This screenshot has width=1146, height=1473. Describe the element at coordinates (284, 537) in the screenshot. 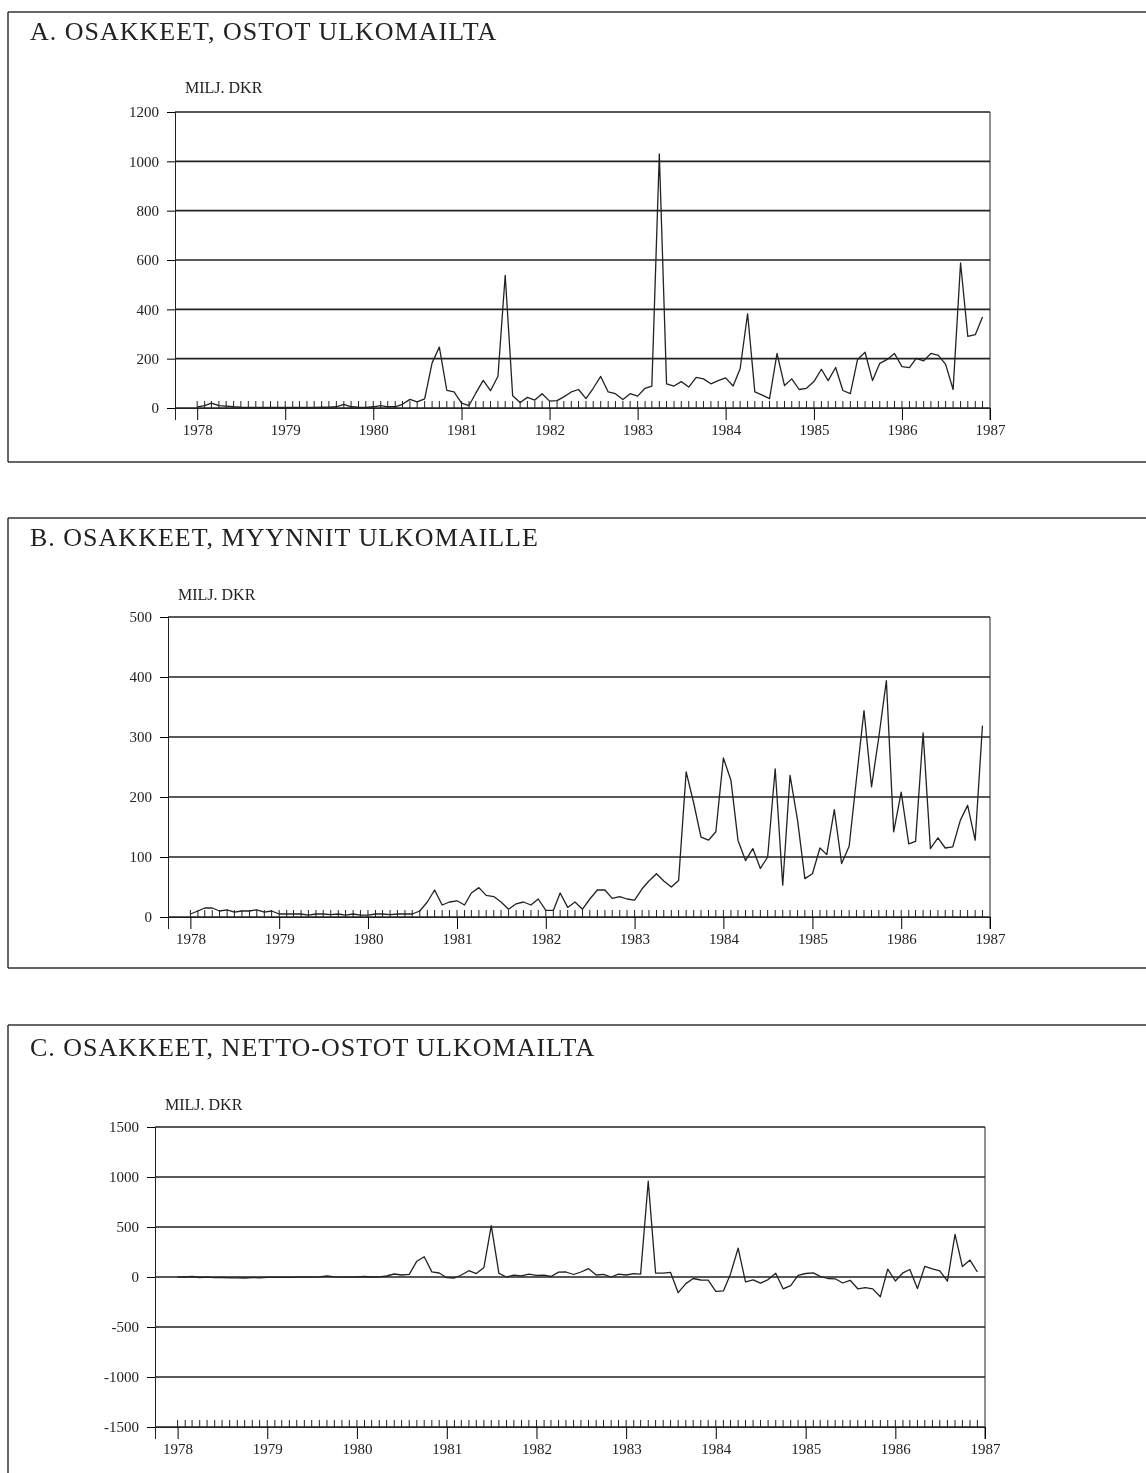

I see `chart-title: B. OSAKKEET, MYYNNIT ULKOMAILLE` at that location.